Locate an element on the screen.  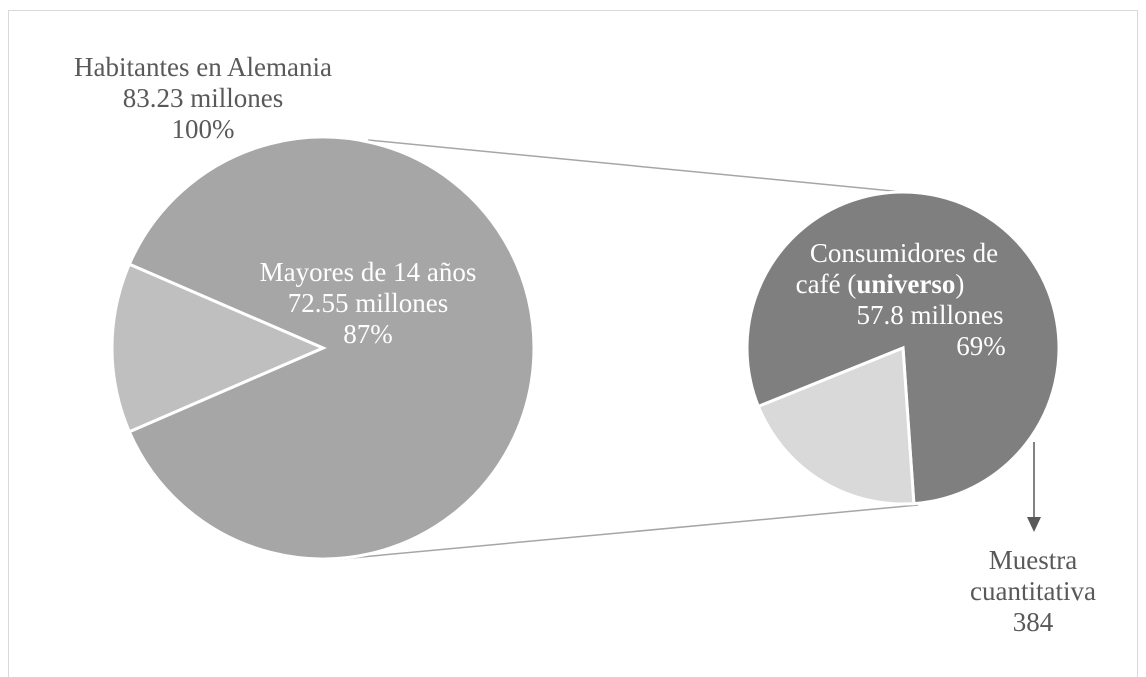
slice-no-consumidores is located at coordinates (836, 425).